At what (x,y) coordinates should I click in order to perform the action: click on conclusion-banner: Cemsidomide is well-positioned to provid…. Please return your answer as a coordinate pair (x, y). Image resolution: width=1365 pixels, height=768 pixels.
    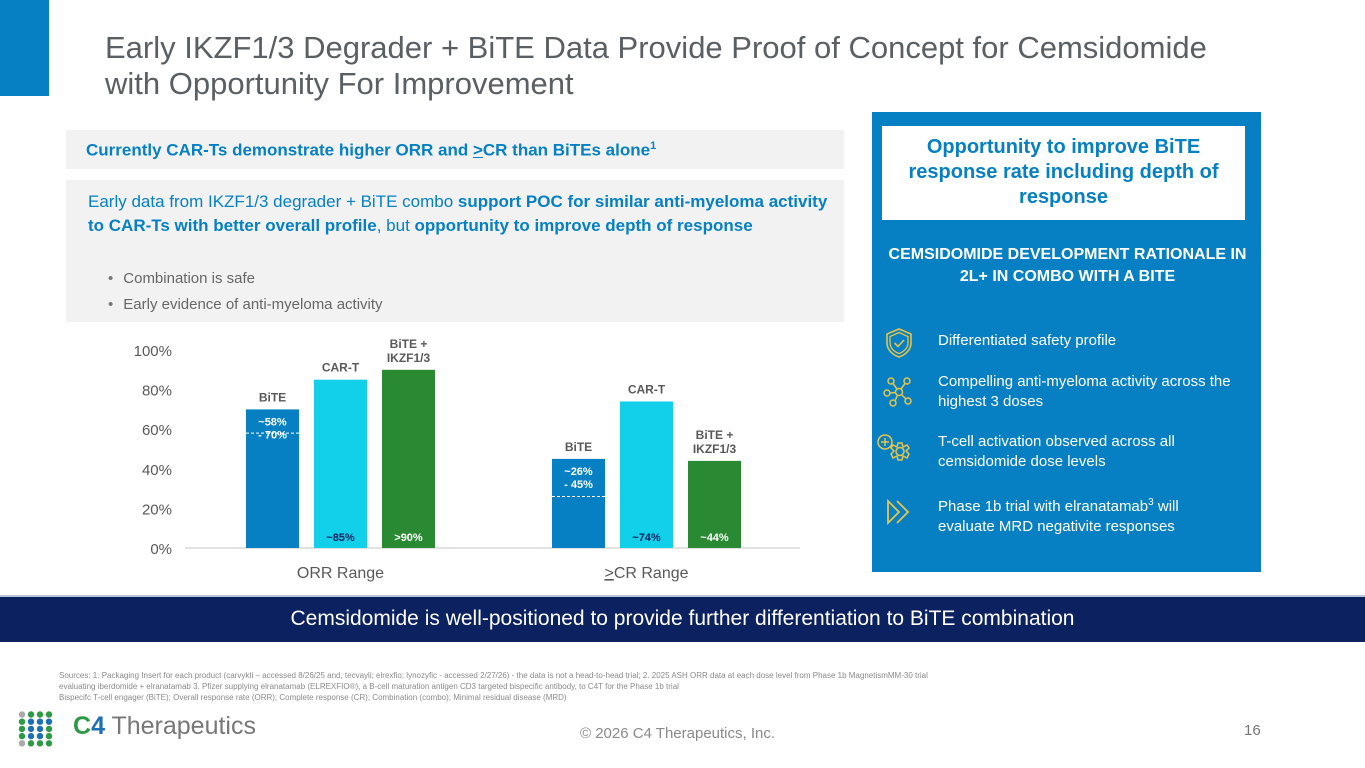
    Looking at the image, I should click on (682, 618).